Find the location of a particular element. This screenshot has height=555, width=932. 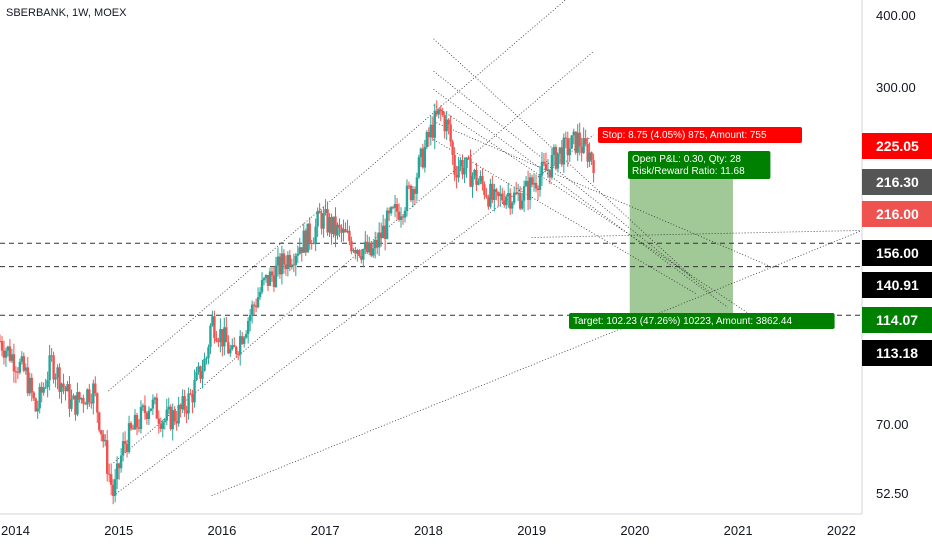

price-label-box is located at coordinates (897, 320).